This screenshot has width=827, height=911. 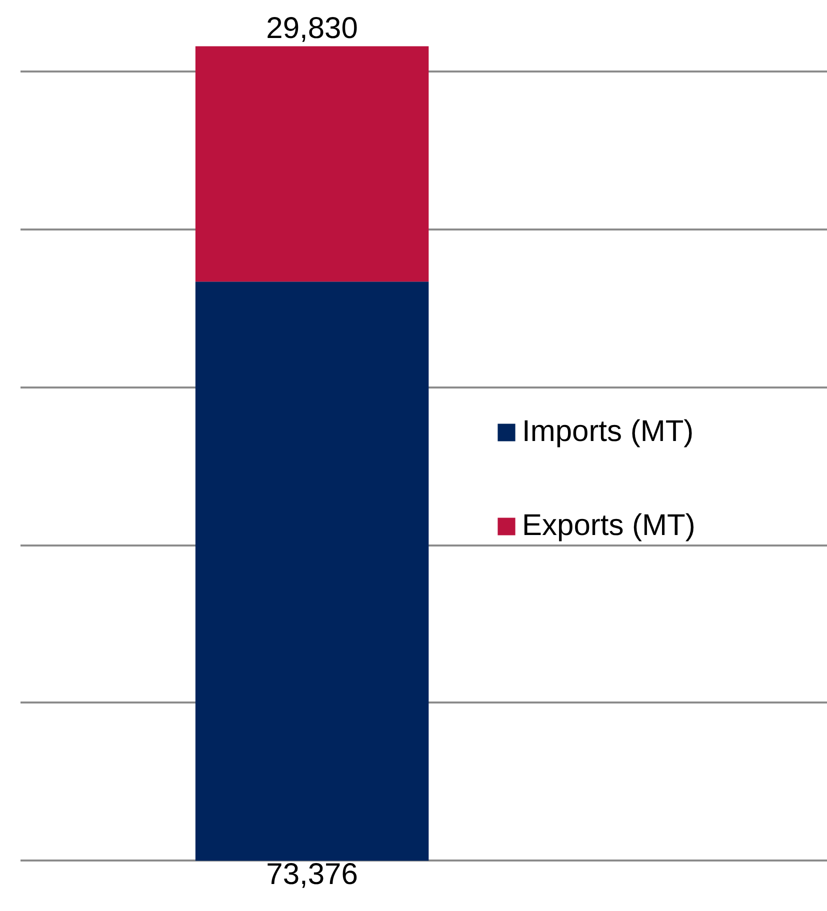 I want to click on legend-label: Imports (MT), so click(x=608, y=432).